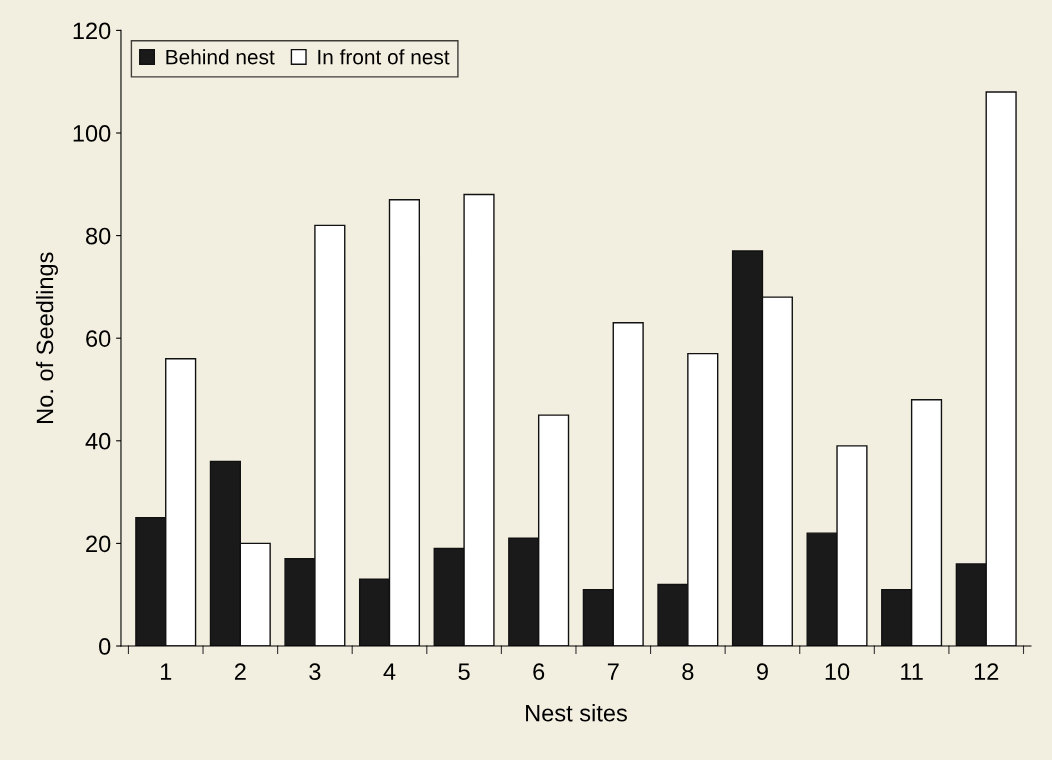 Image resolution: width=1052 pixels, height=760 pixels. Describe the element at coordinates (389, 671) in the screenshot. I see `x-tick-label: 4` at that location.